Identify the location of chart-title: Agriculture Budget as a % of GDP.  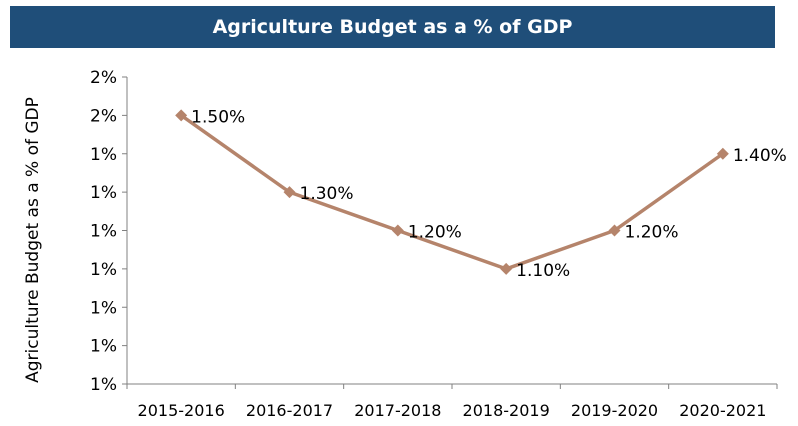
(392, 27).